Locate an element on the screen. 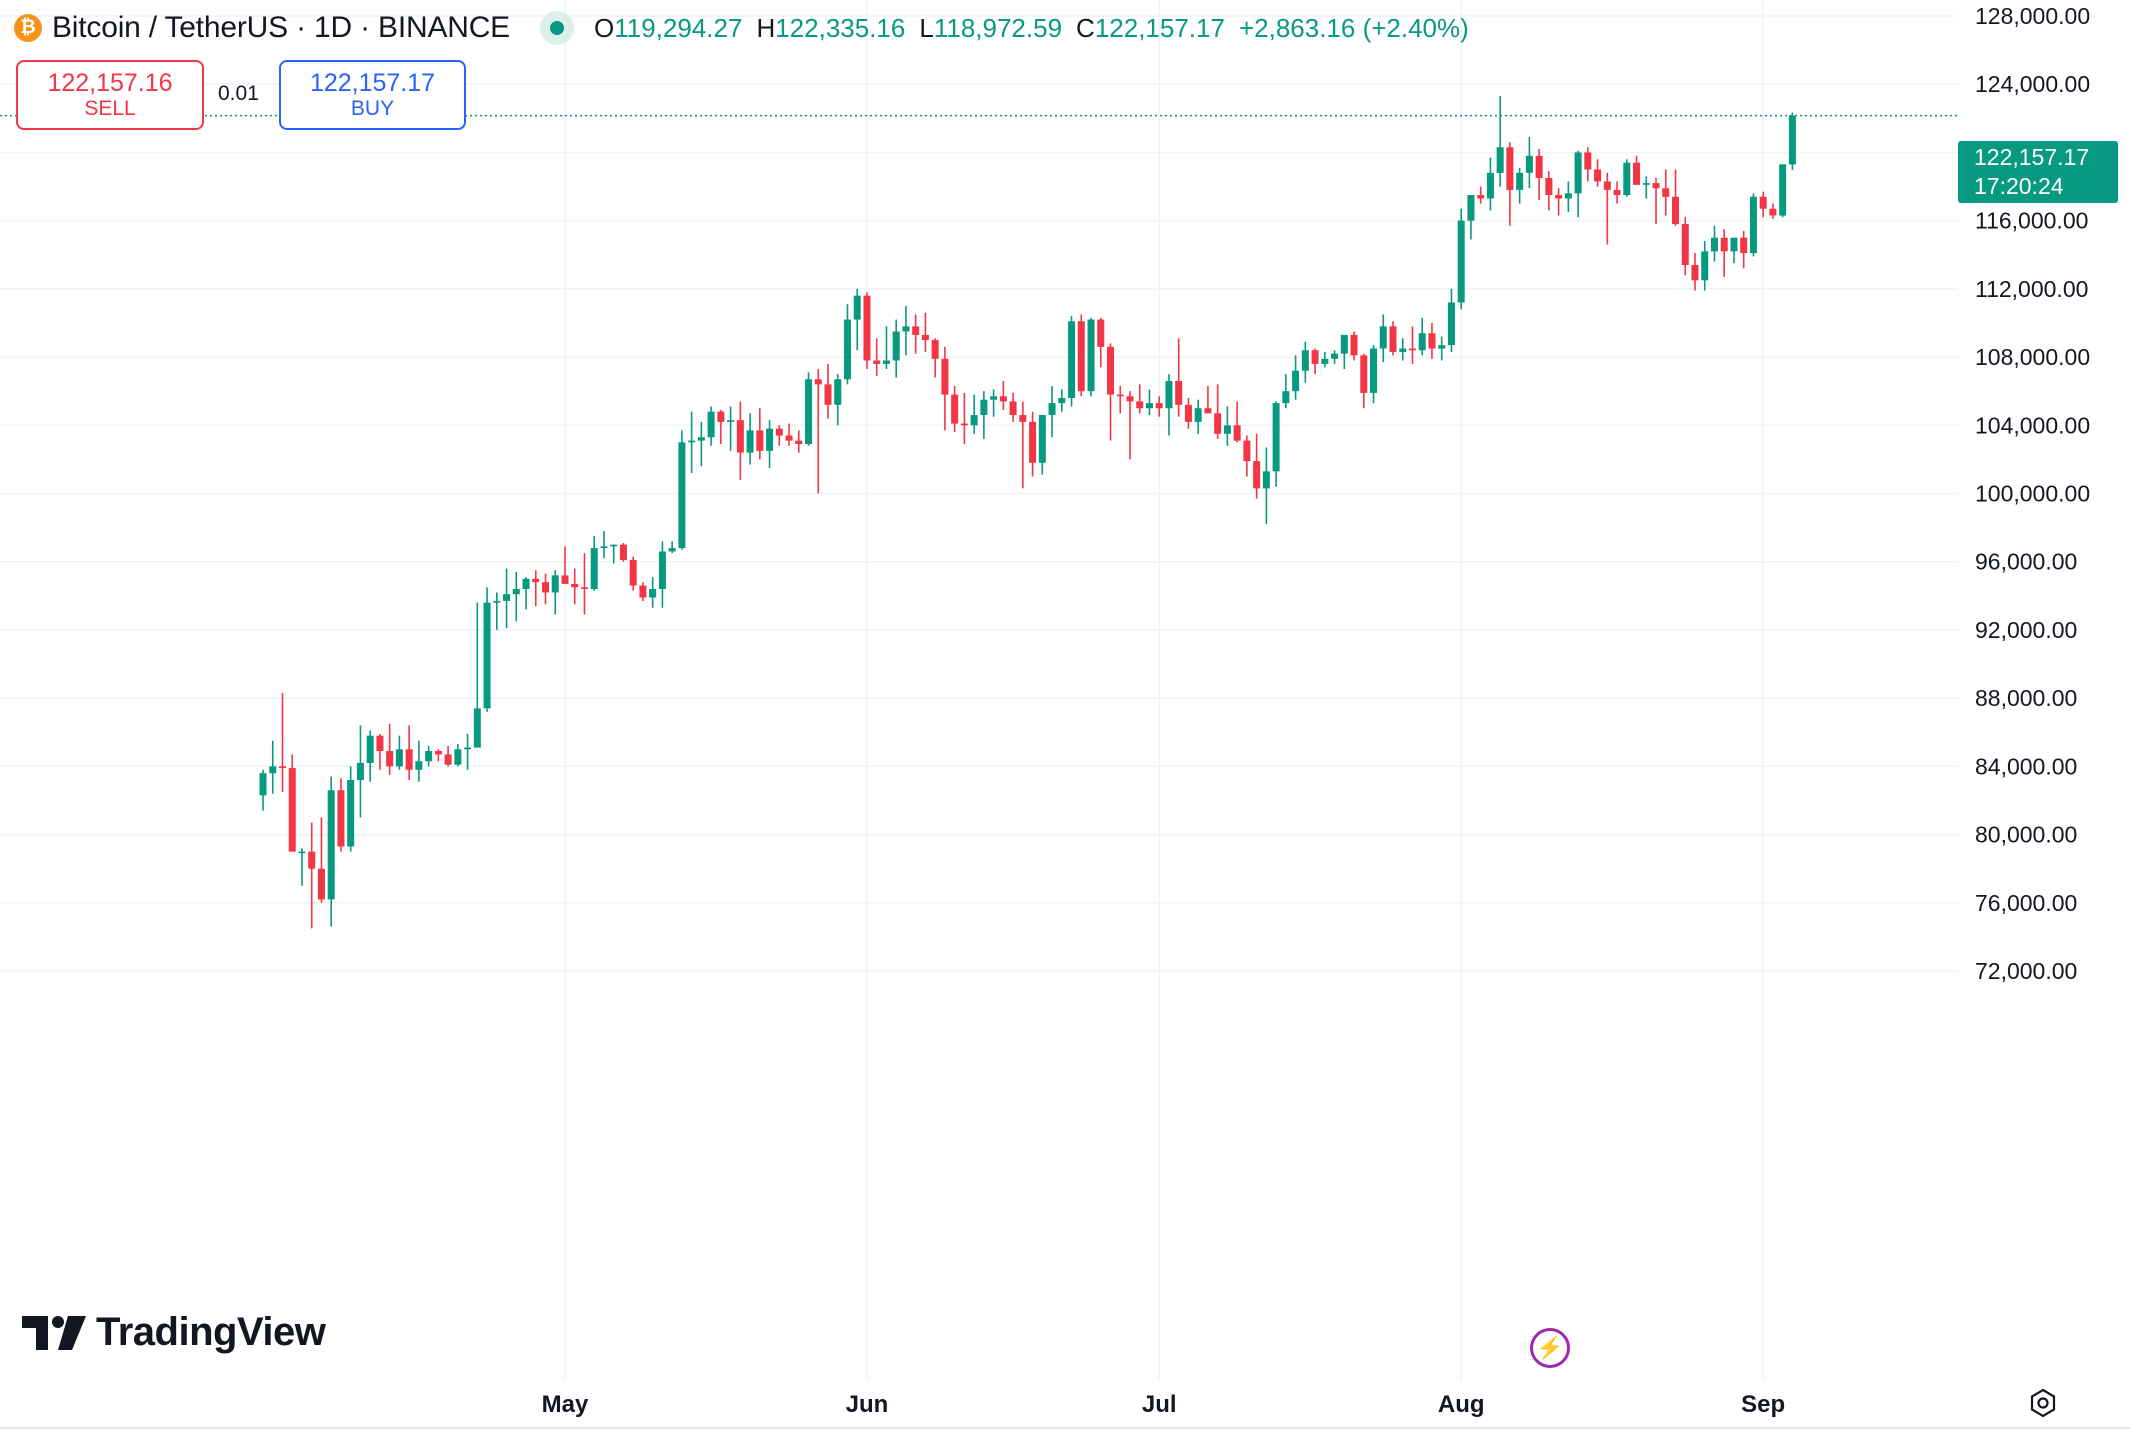  price-tick-label: 72,000.00 is located at coordinates (2026, 971).